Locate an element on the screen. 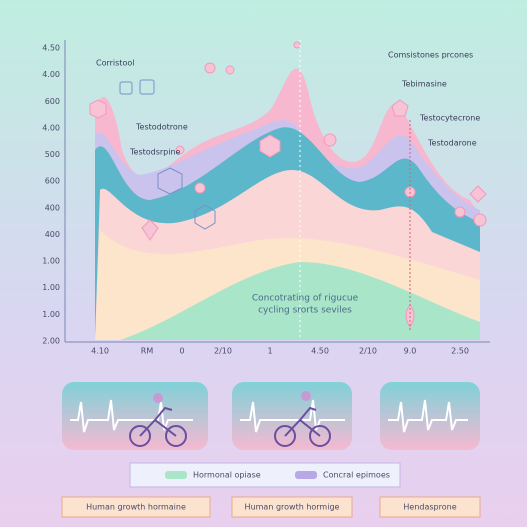  annotation: Tebimasine is located at coordinates (424, 84).